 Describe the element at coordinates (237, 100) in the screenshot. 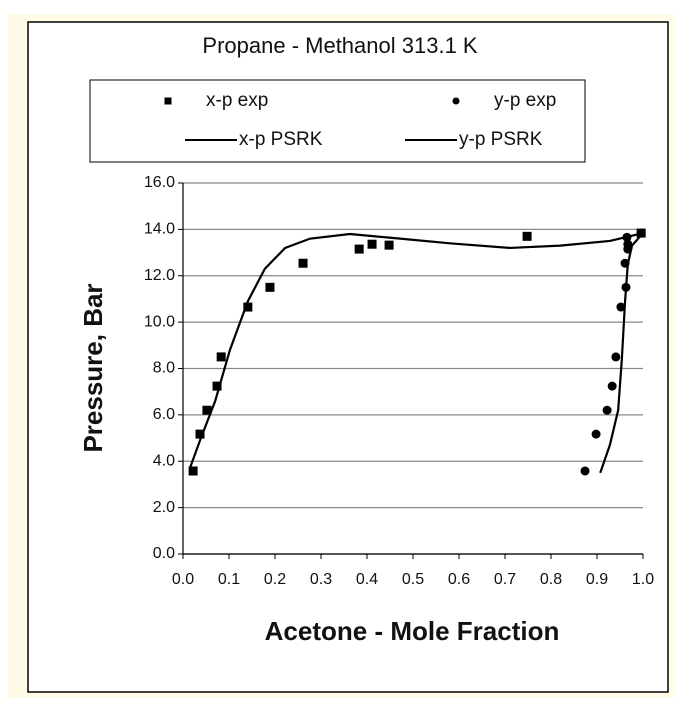

I see `legend-label: x-p exp` at that location.